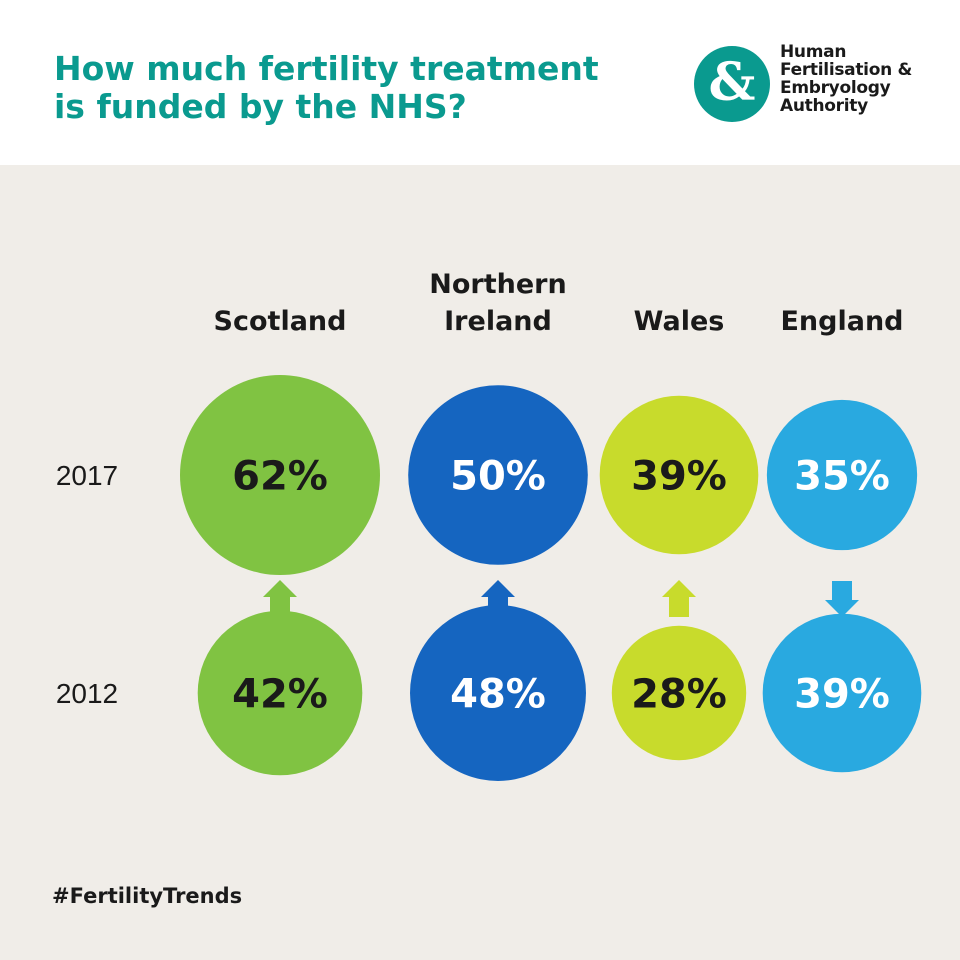  I want to click on year-label: 2017, so click(87, 475).